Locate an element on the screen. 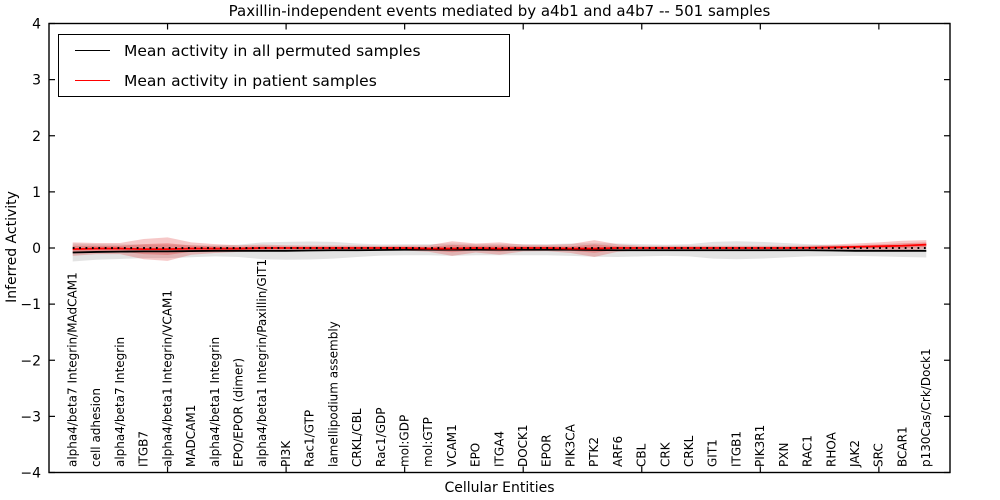  x-tick-label: PXN is located at coordinates (784, 455).